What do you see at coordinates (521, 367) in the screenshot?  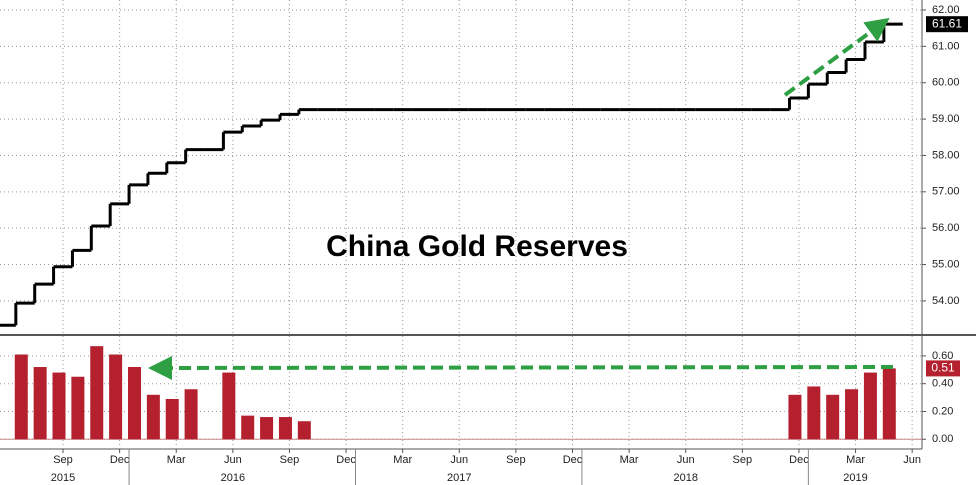 I see `reference-arrow` at bounding box center [521, 367].